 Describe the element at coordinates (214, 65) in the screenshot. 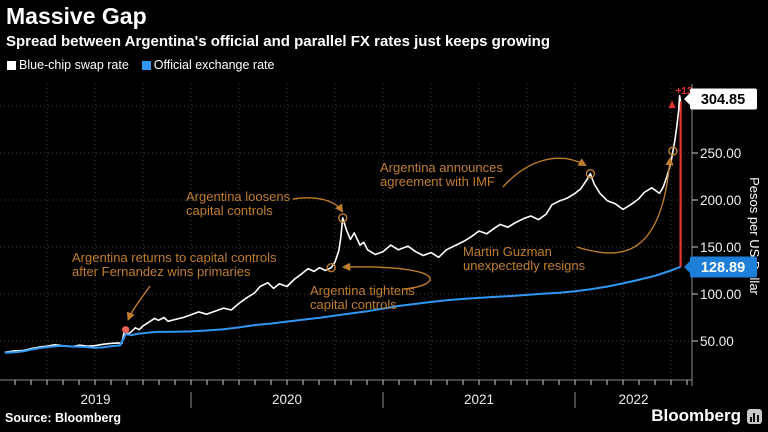

I see `legend-label-official: Official exchange rate` at that location.